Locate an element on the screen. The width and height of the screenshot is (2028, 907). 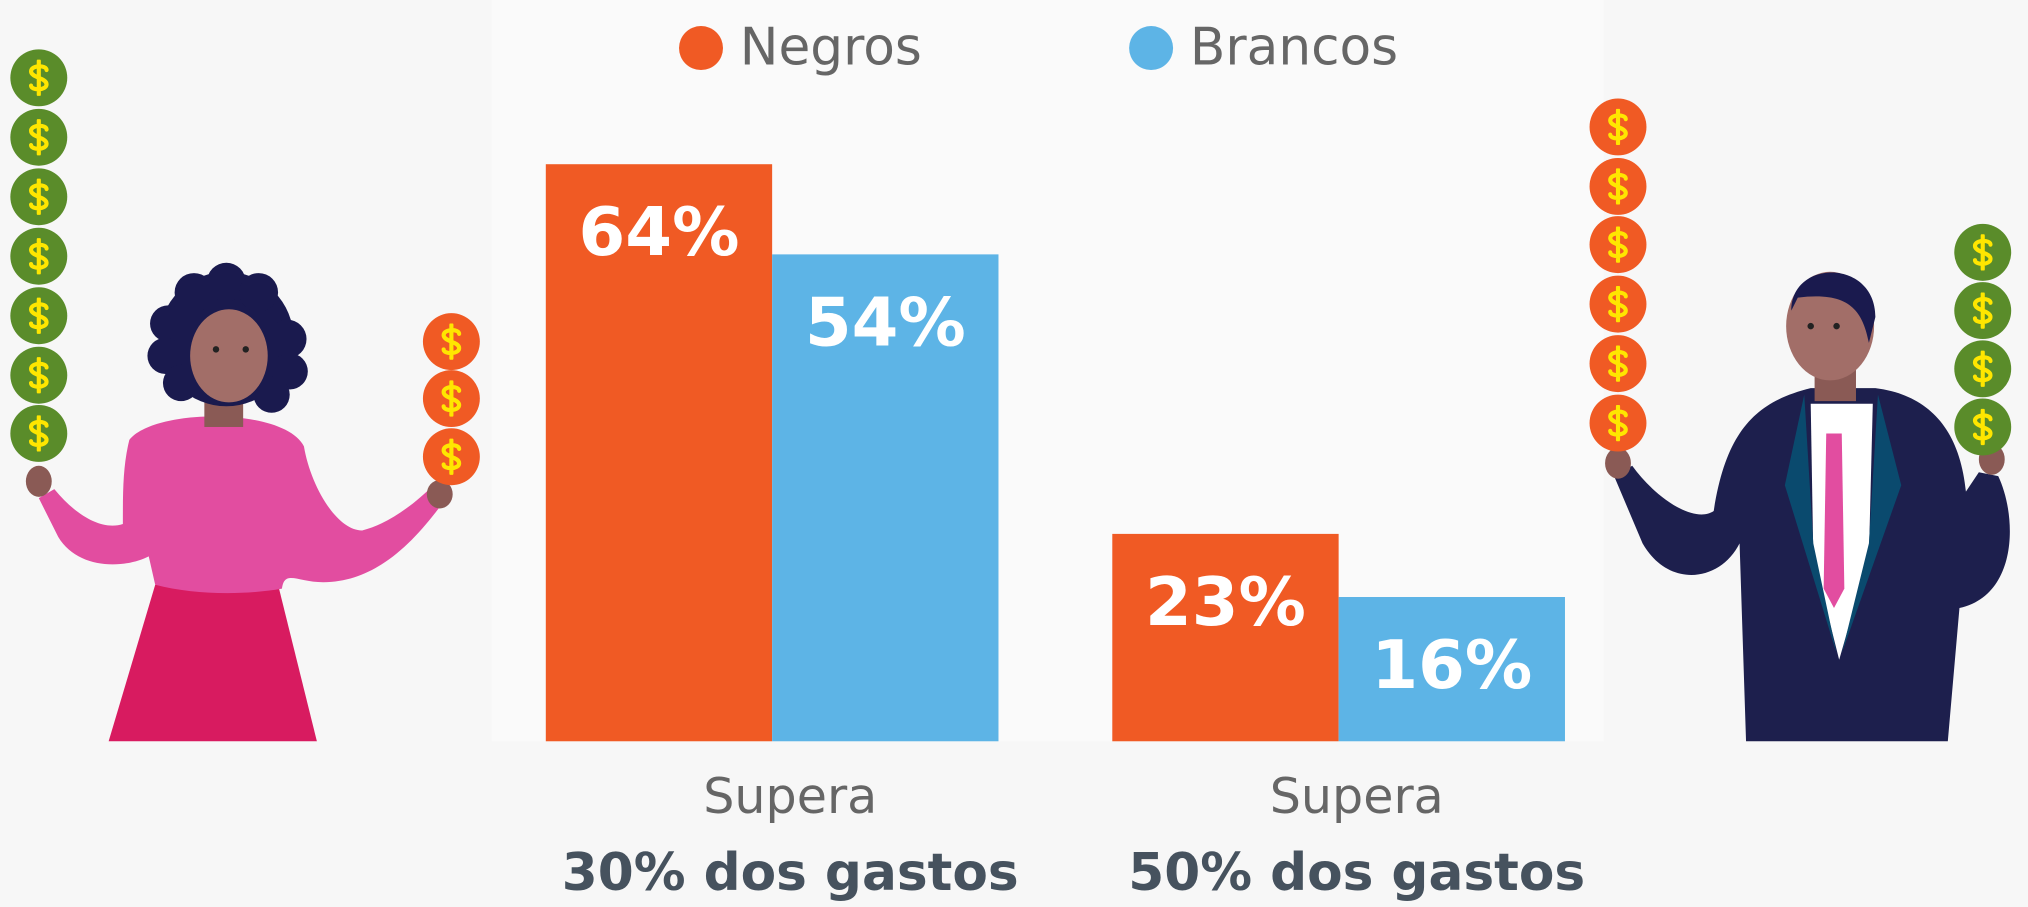
value-label: 54% is located at coordinates (885, 322).